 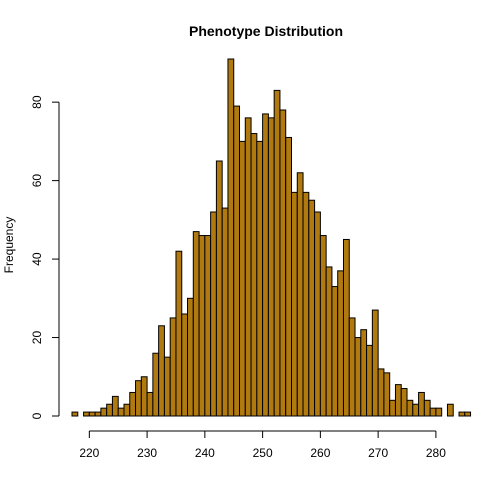 I want to click on x-tick-label: 280, so click(x=436, y=453).